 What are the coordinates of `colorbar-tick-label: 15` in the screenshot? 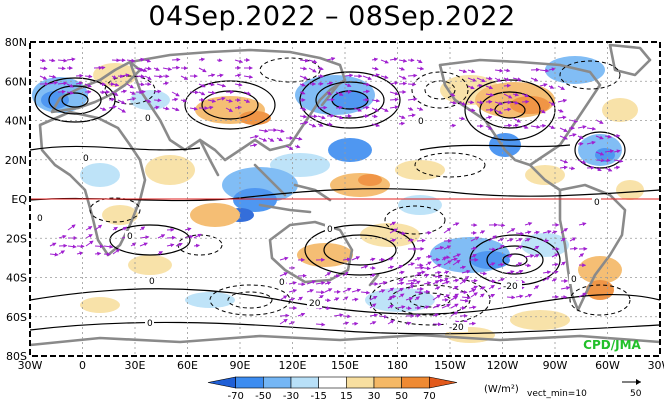 It's located at (346, 396).